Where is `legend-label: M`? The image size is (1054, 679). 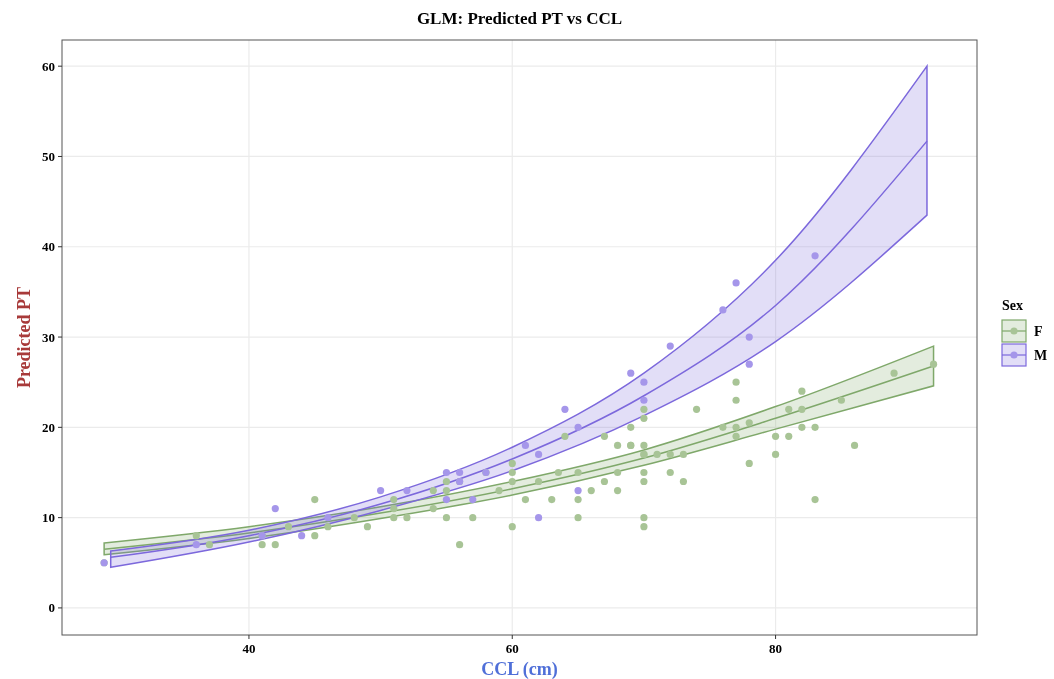
legend-label: M is located at coordinates (1041, 355).